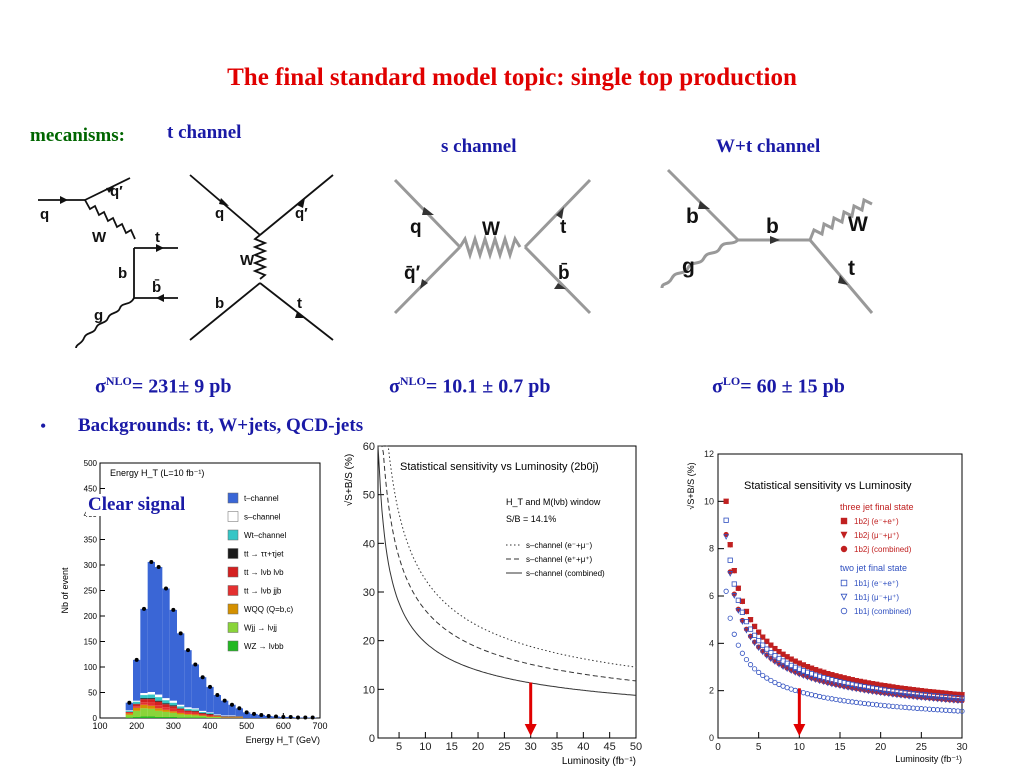  Describe the element at coordinates (492, 246) in the screenshot. I see `s-channel-diagram: q q̄′ W t b̄` at that location.